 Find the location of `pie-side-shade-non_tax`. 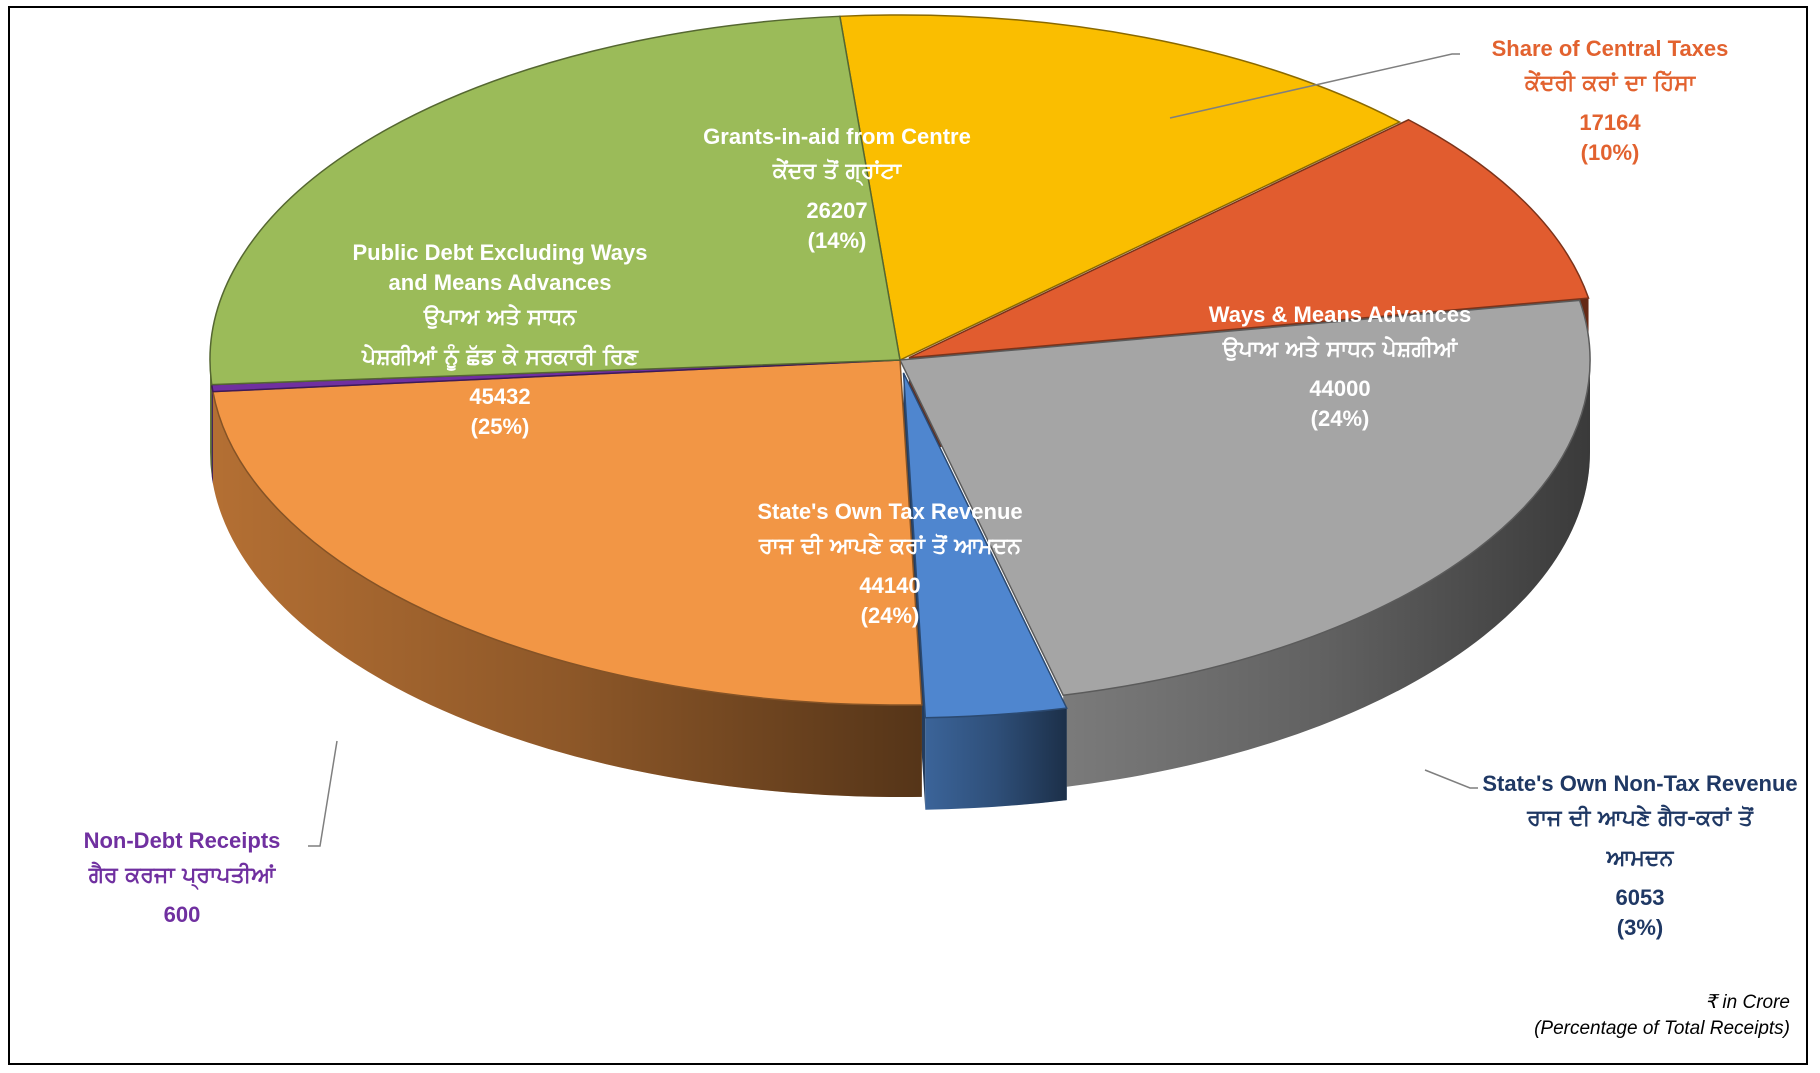

pie-side-shade-non_tax is located at coordinates (996, 759).